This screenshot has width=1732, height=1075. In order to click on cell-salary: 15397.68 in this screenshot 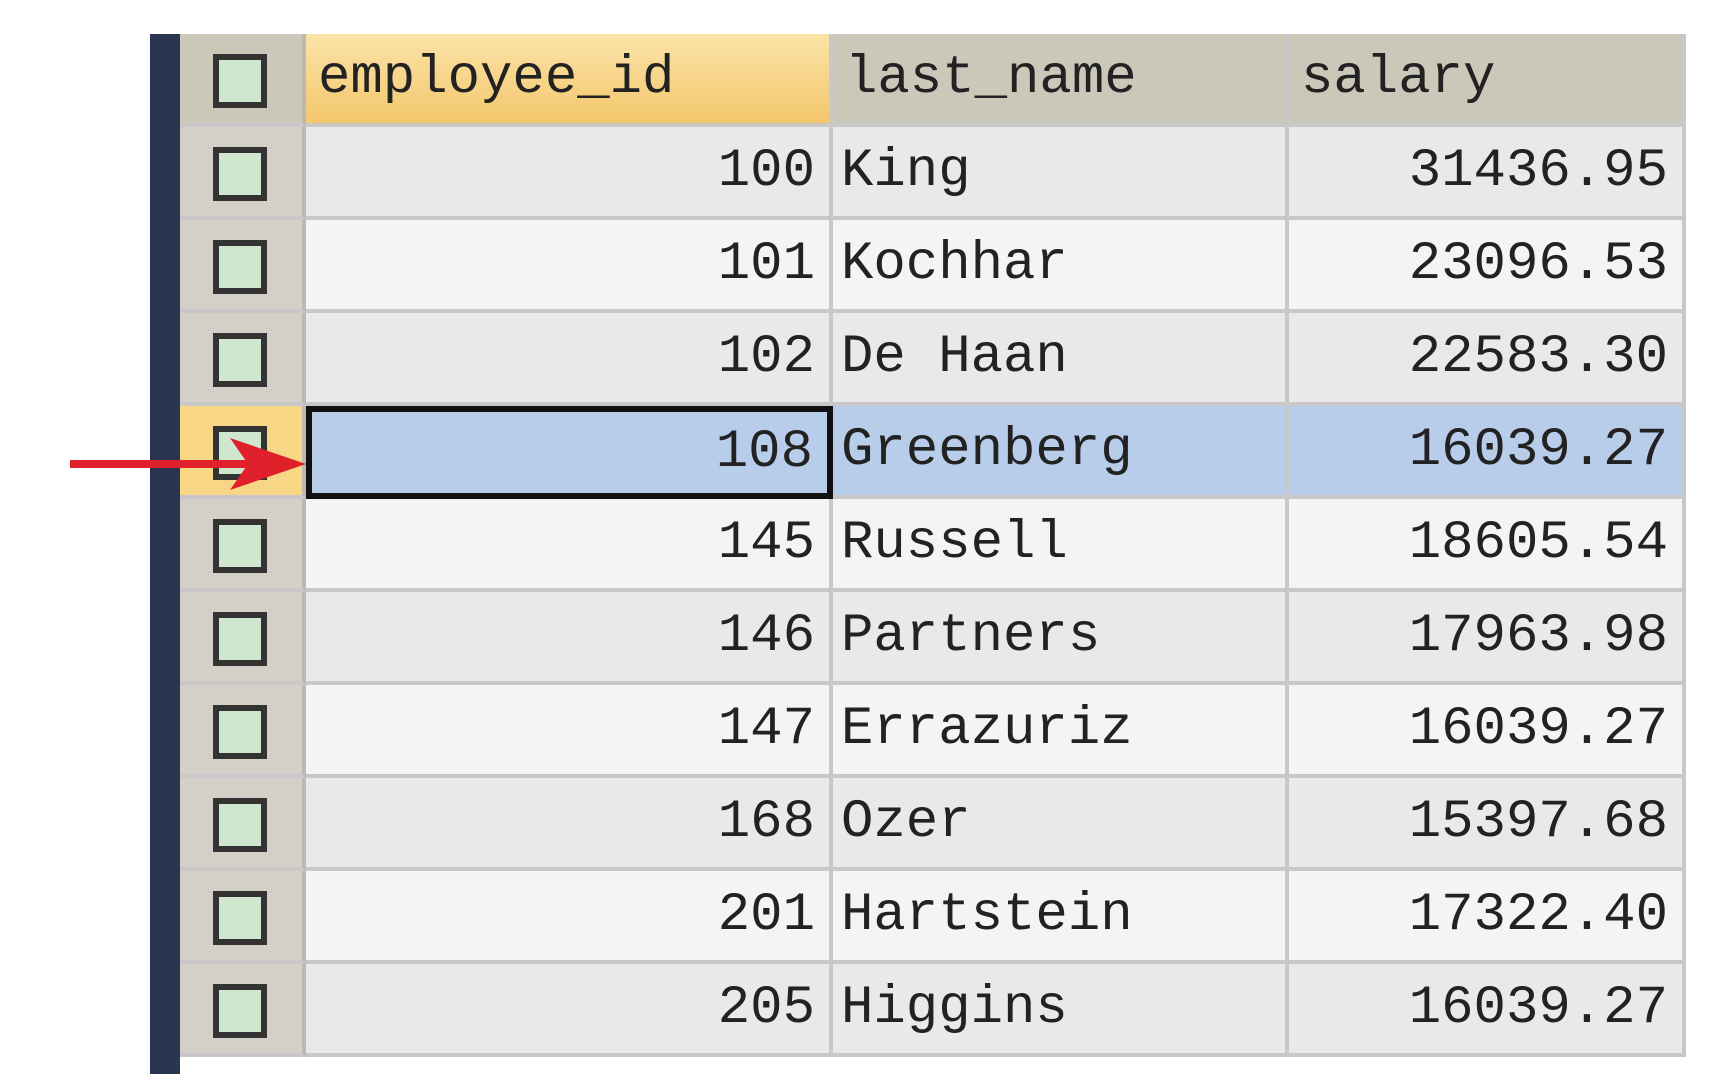, I will do `click(1487, 824)`.